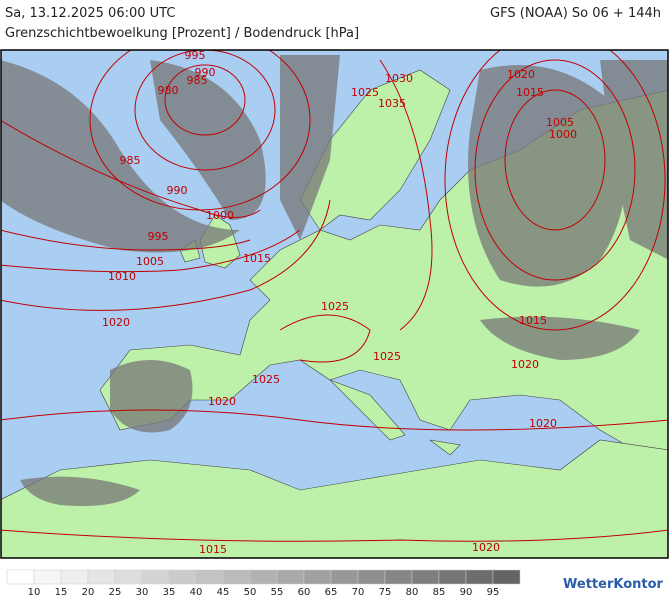  I want to click on legend-label: 65, so click(331, 592).